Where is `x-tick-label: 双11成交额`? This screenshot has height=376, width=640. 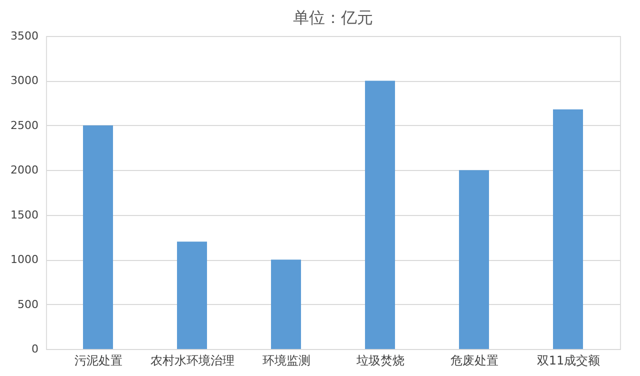 x-tick-label: 双11成交额 is located at coordinates (568, 361).